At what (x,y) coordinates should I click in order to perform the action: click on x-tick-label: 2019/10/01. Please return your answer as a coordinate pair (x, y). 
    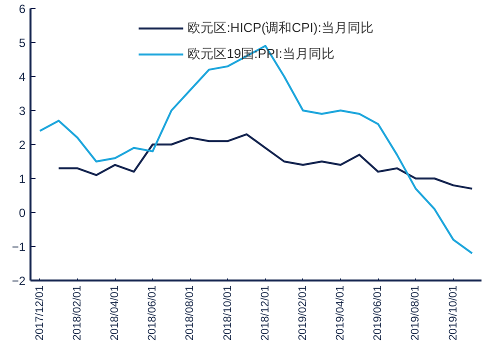
    Looking at the image, I should click on (453, 313).